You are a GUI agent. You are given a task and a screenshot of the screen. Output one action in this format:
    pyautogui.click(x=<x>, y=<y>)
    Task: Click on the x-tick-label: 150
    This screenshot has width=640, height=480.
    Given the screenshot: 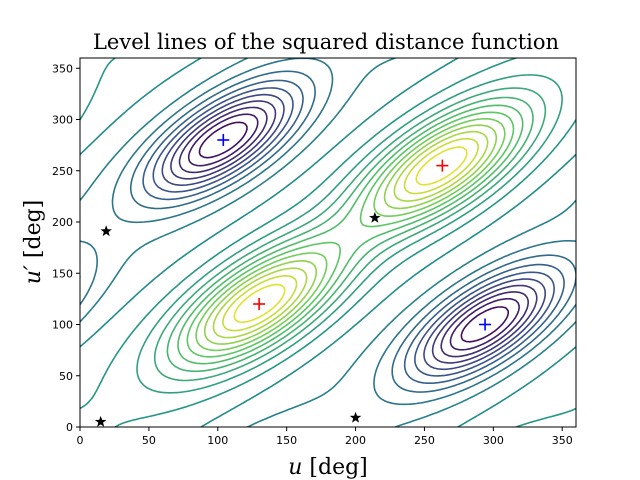 What is the action you would take?
    pyautogui.click(x=286, y=440)
    